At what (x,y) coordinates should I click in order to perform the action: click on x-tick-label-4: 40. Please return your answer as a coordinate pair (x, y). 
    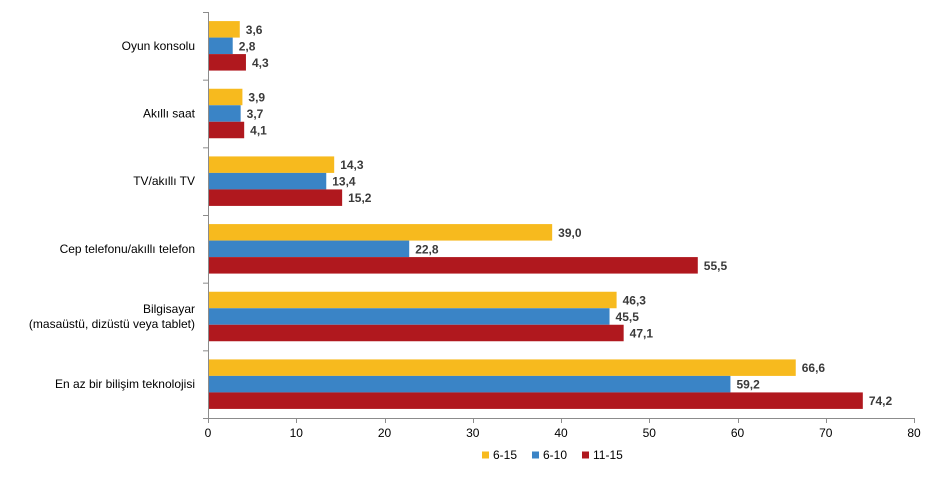
    Looking at the image, I should click on (561, 433).